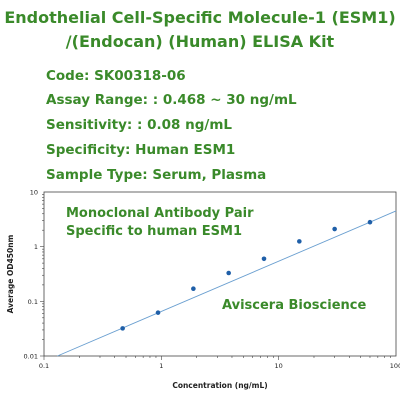 The height and width of the screenshot is (400, 400). What do you see at coordinates (219, 385) in the screenshot?
I see `x-axis-label: Concentration (ng/mL)` at bounding box center [219, 385].